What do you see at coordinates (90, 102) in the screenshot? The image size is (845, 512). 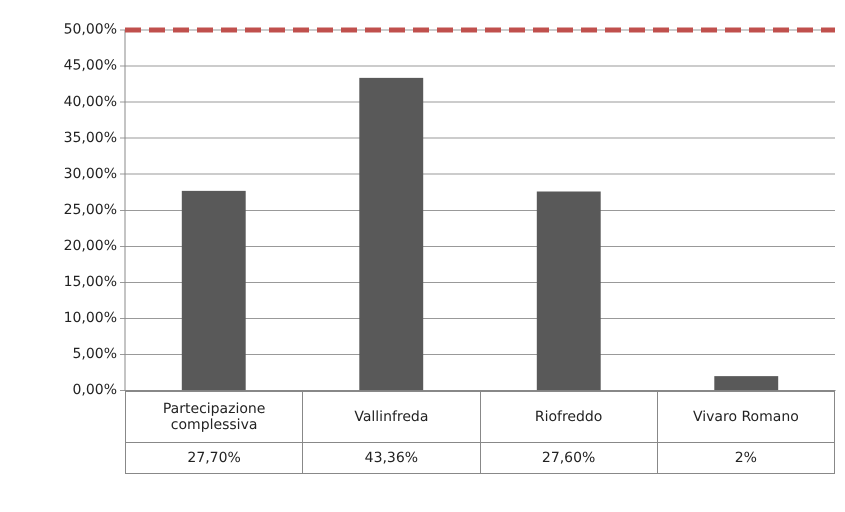 I see `y-tick-label: 40,00%` at bounding box center [90, 102].